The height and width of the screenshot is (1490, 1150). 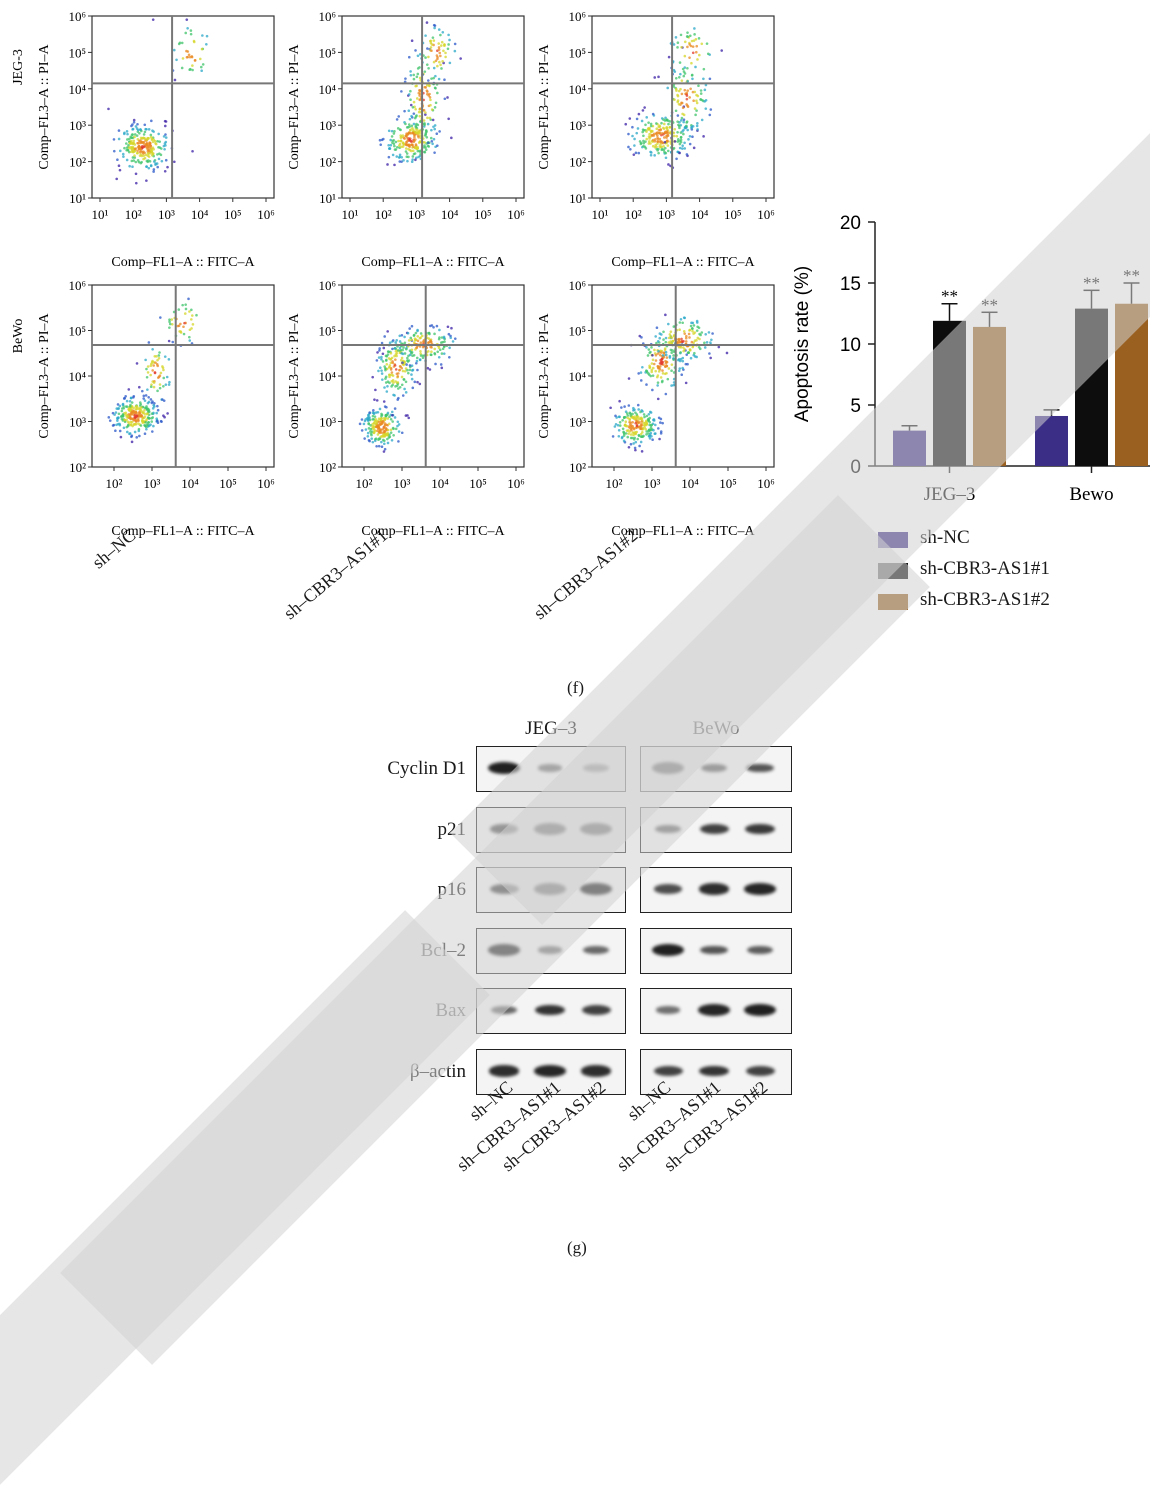 I want to click on y-tick-label: 10⁴, so click(x=77, y=376).